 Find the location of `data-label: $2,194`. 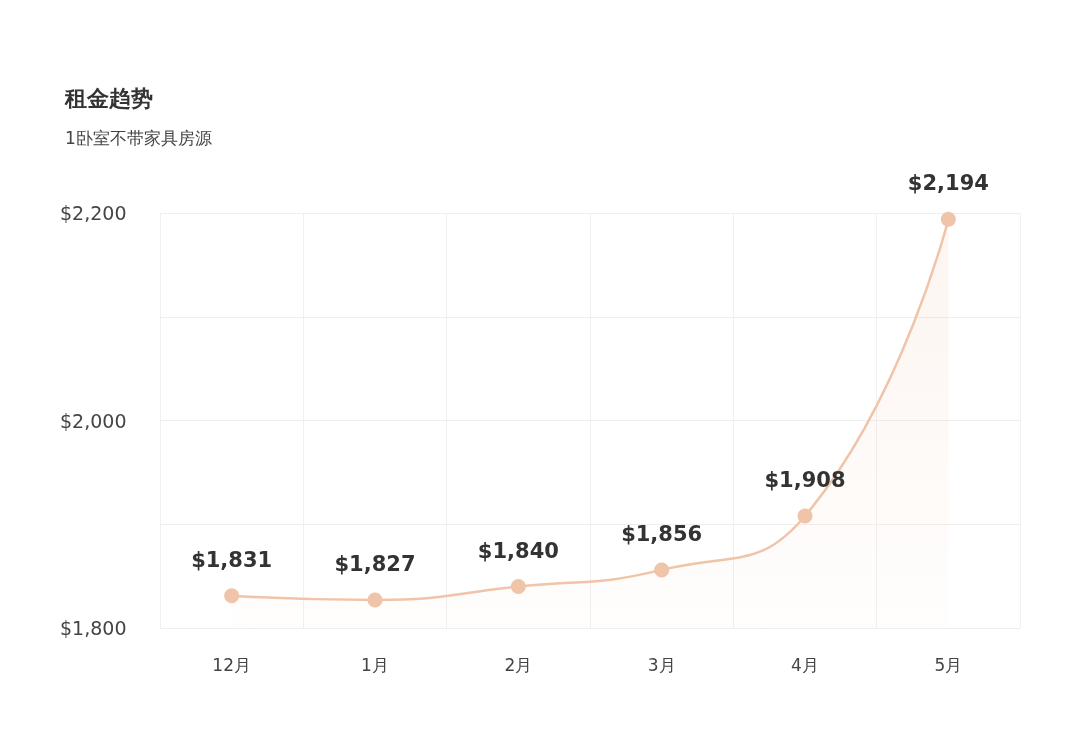

data-label: $2,194 is located at coordinates (948, 183).